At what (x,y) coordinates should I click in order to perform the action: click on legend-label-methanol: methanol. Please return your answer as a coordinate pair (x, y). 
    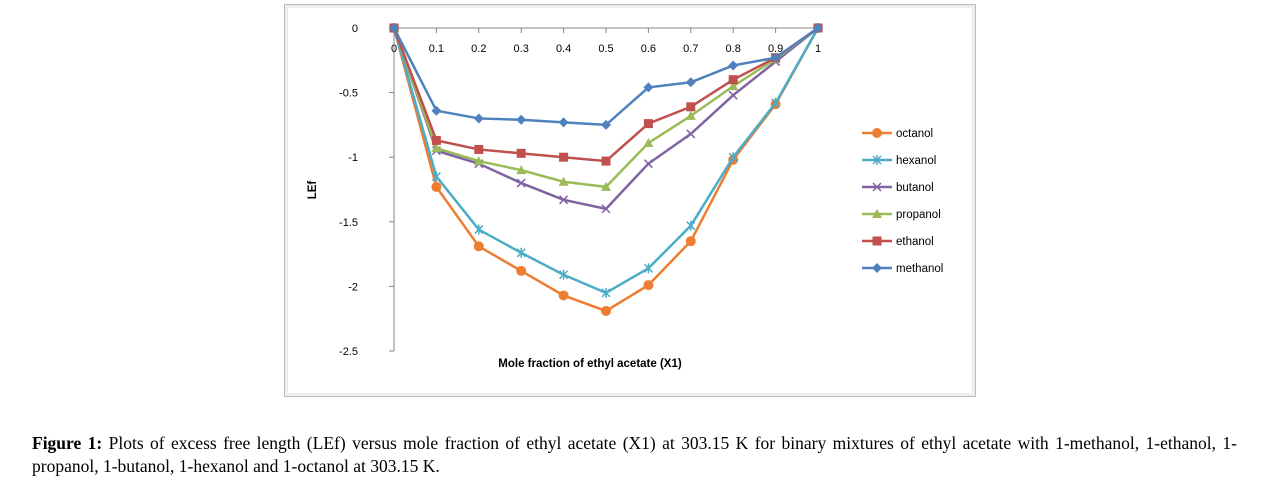
    Looking at the image, I should click on (919, 269).